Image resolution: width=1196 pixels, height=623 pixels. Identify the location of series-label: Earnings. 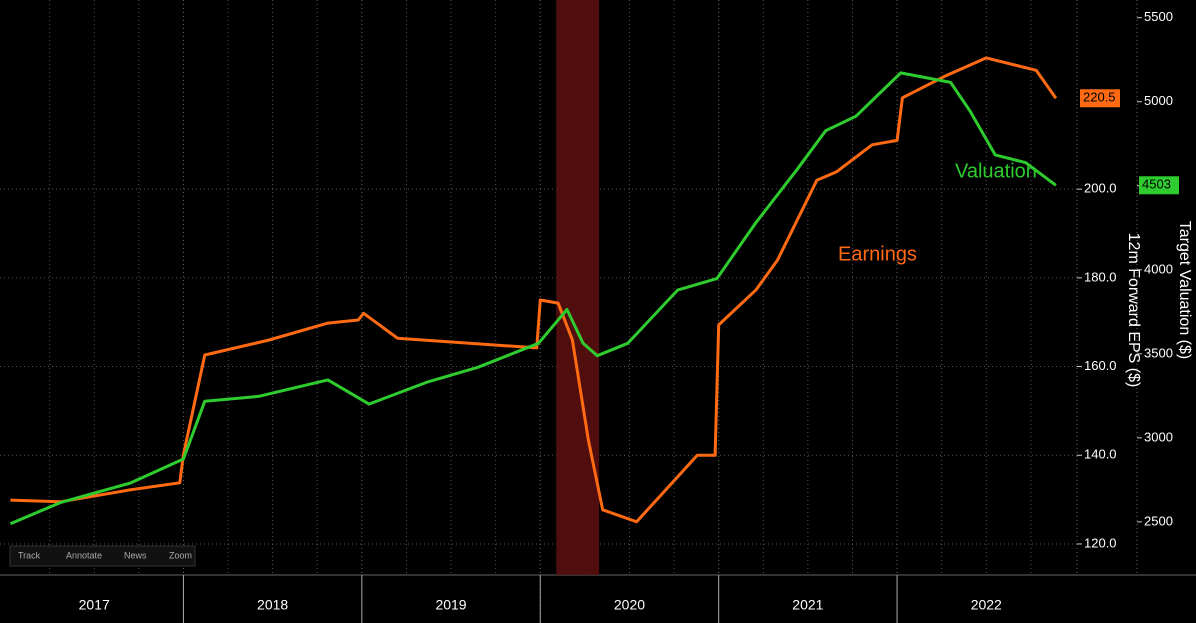
(877, 254).